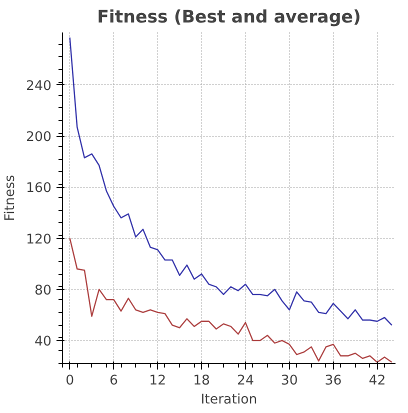 Image resolution: width=408 pixels, height=413 pixels. I want to click on y-axis-title: Fitness, so click(10, 198).